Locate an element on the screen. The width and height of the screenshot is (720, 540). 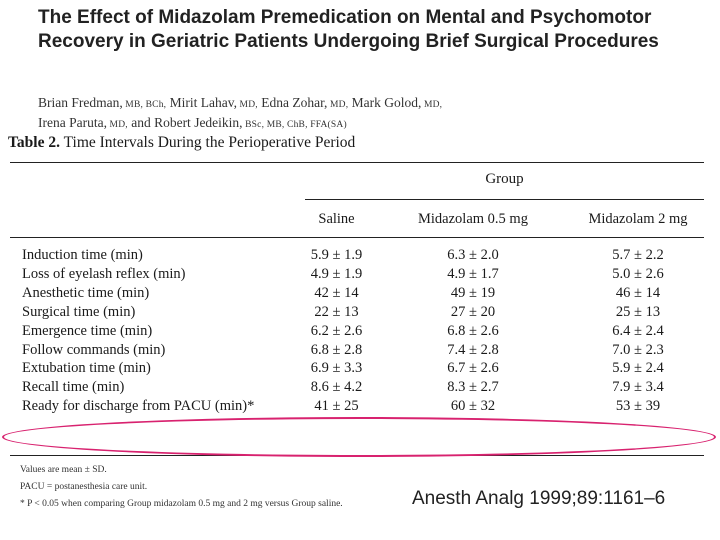
author-degrees: MB, BCh, is located at coordinates (144, 105).